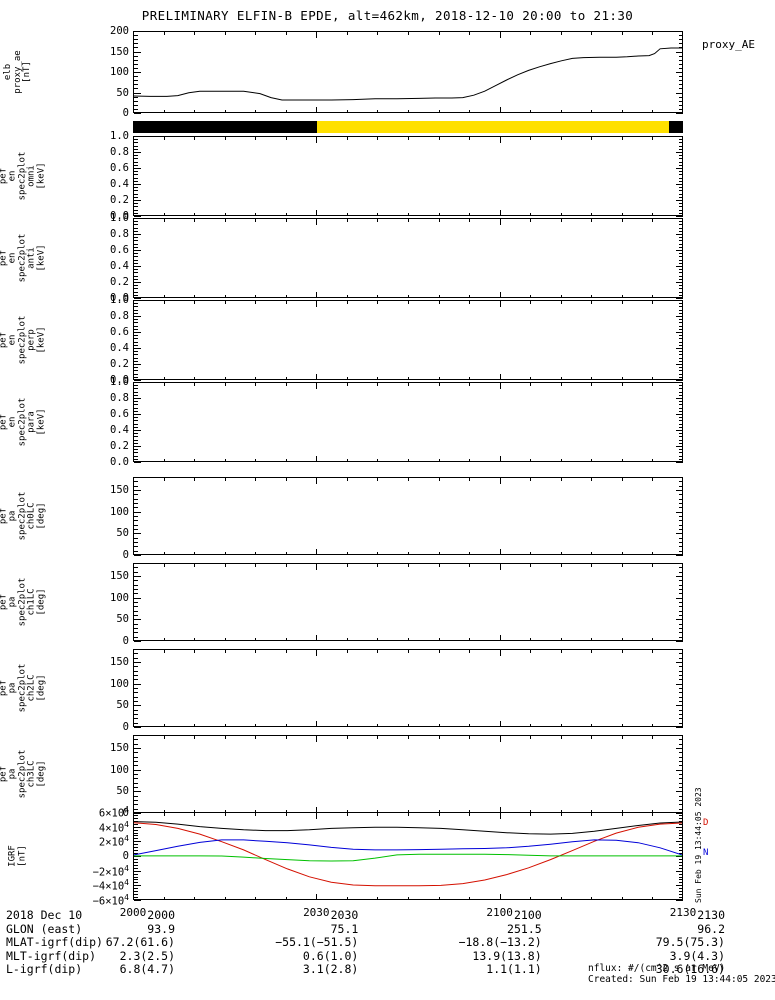 The height and width of the screenshot is (1000, 775). What do you see at coordinates (527, 915) in the screenshot?
I see `ephemeris-cell: 2100` at bounding box center [527, 915].